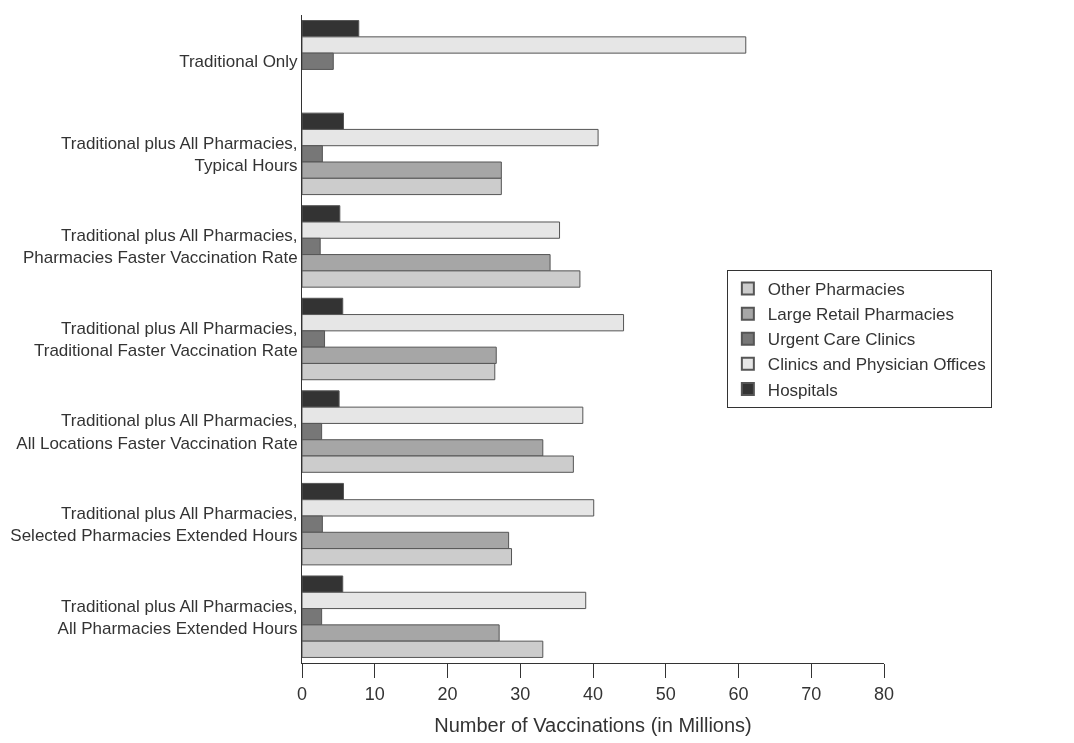 The width and height of the screenshot is (1074, 743). What do you see at coordinates (738, 693) in the screenshot?
I see `x-tick-label: 60` at bounding box center [738, 693].